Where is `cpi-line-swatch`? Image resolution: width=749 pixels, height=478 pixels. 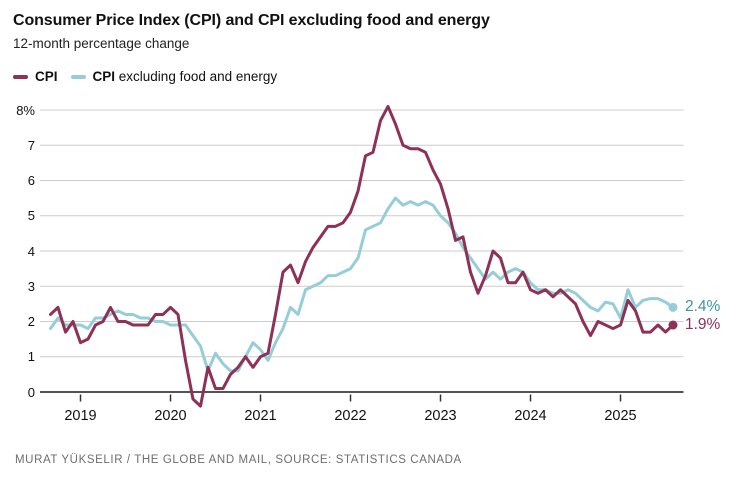 cpi-line-swatch is located at coordinates (20, 76).